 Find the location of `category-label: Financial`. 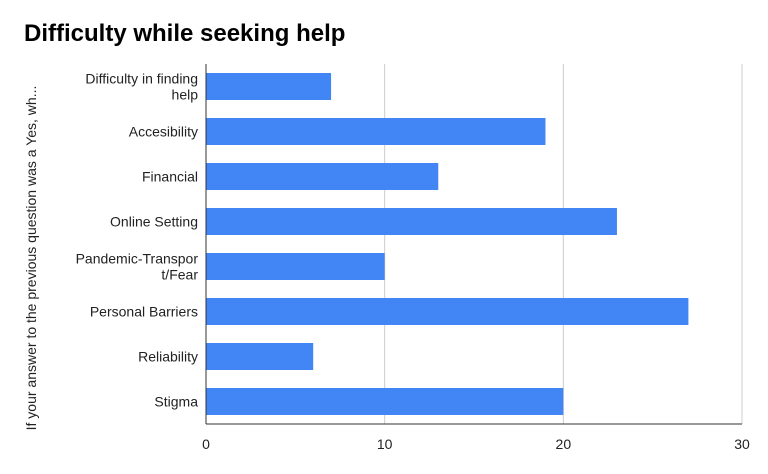

category-label: Financial is located at coordinates (170, 177).